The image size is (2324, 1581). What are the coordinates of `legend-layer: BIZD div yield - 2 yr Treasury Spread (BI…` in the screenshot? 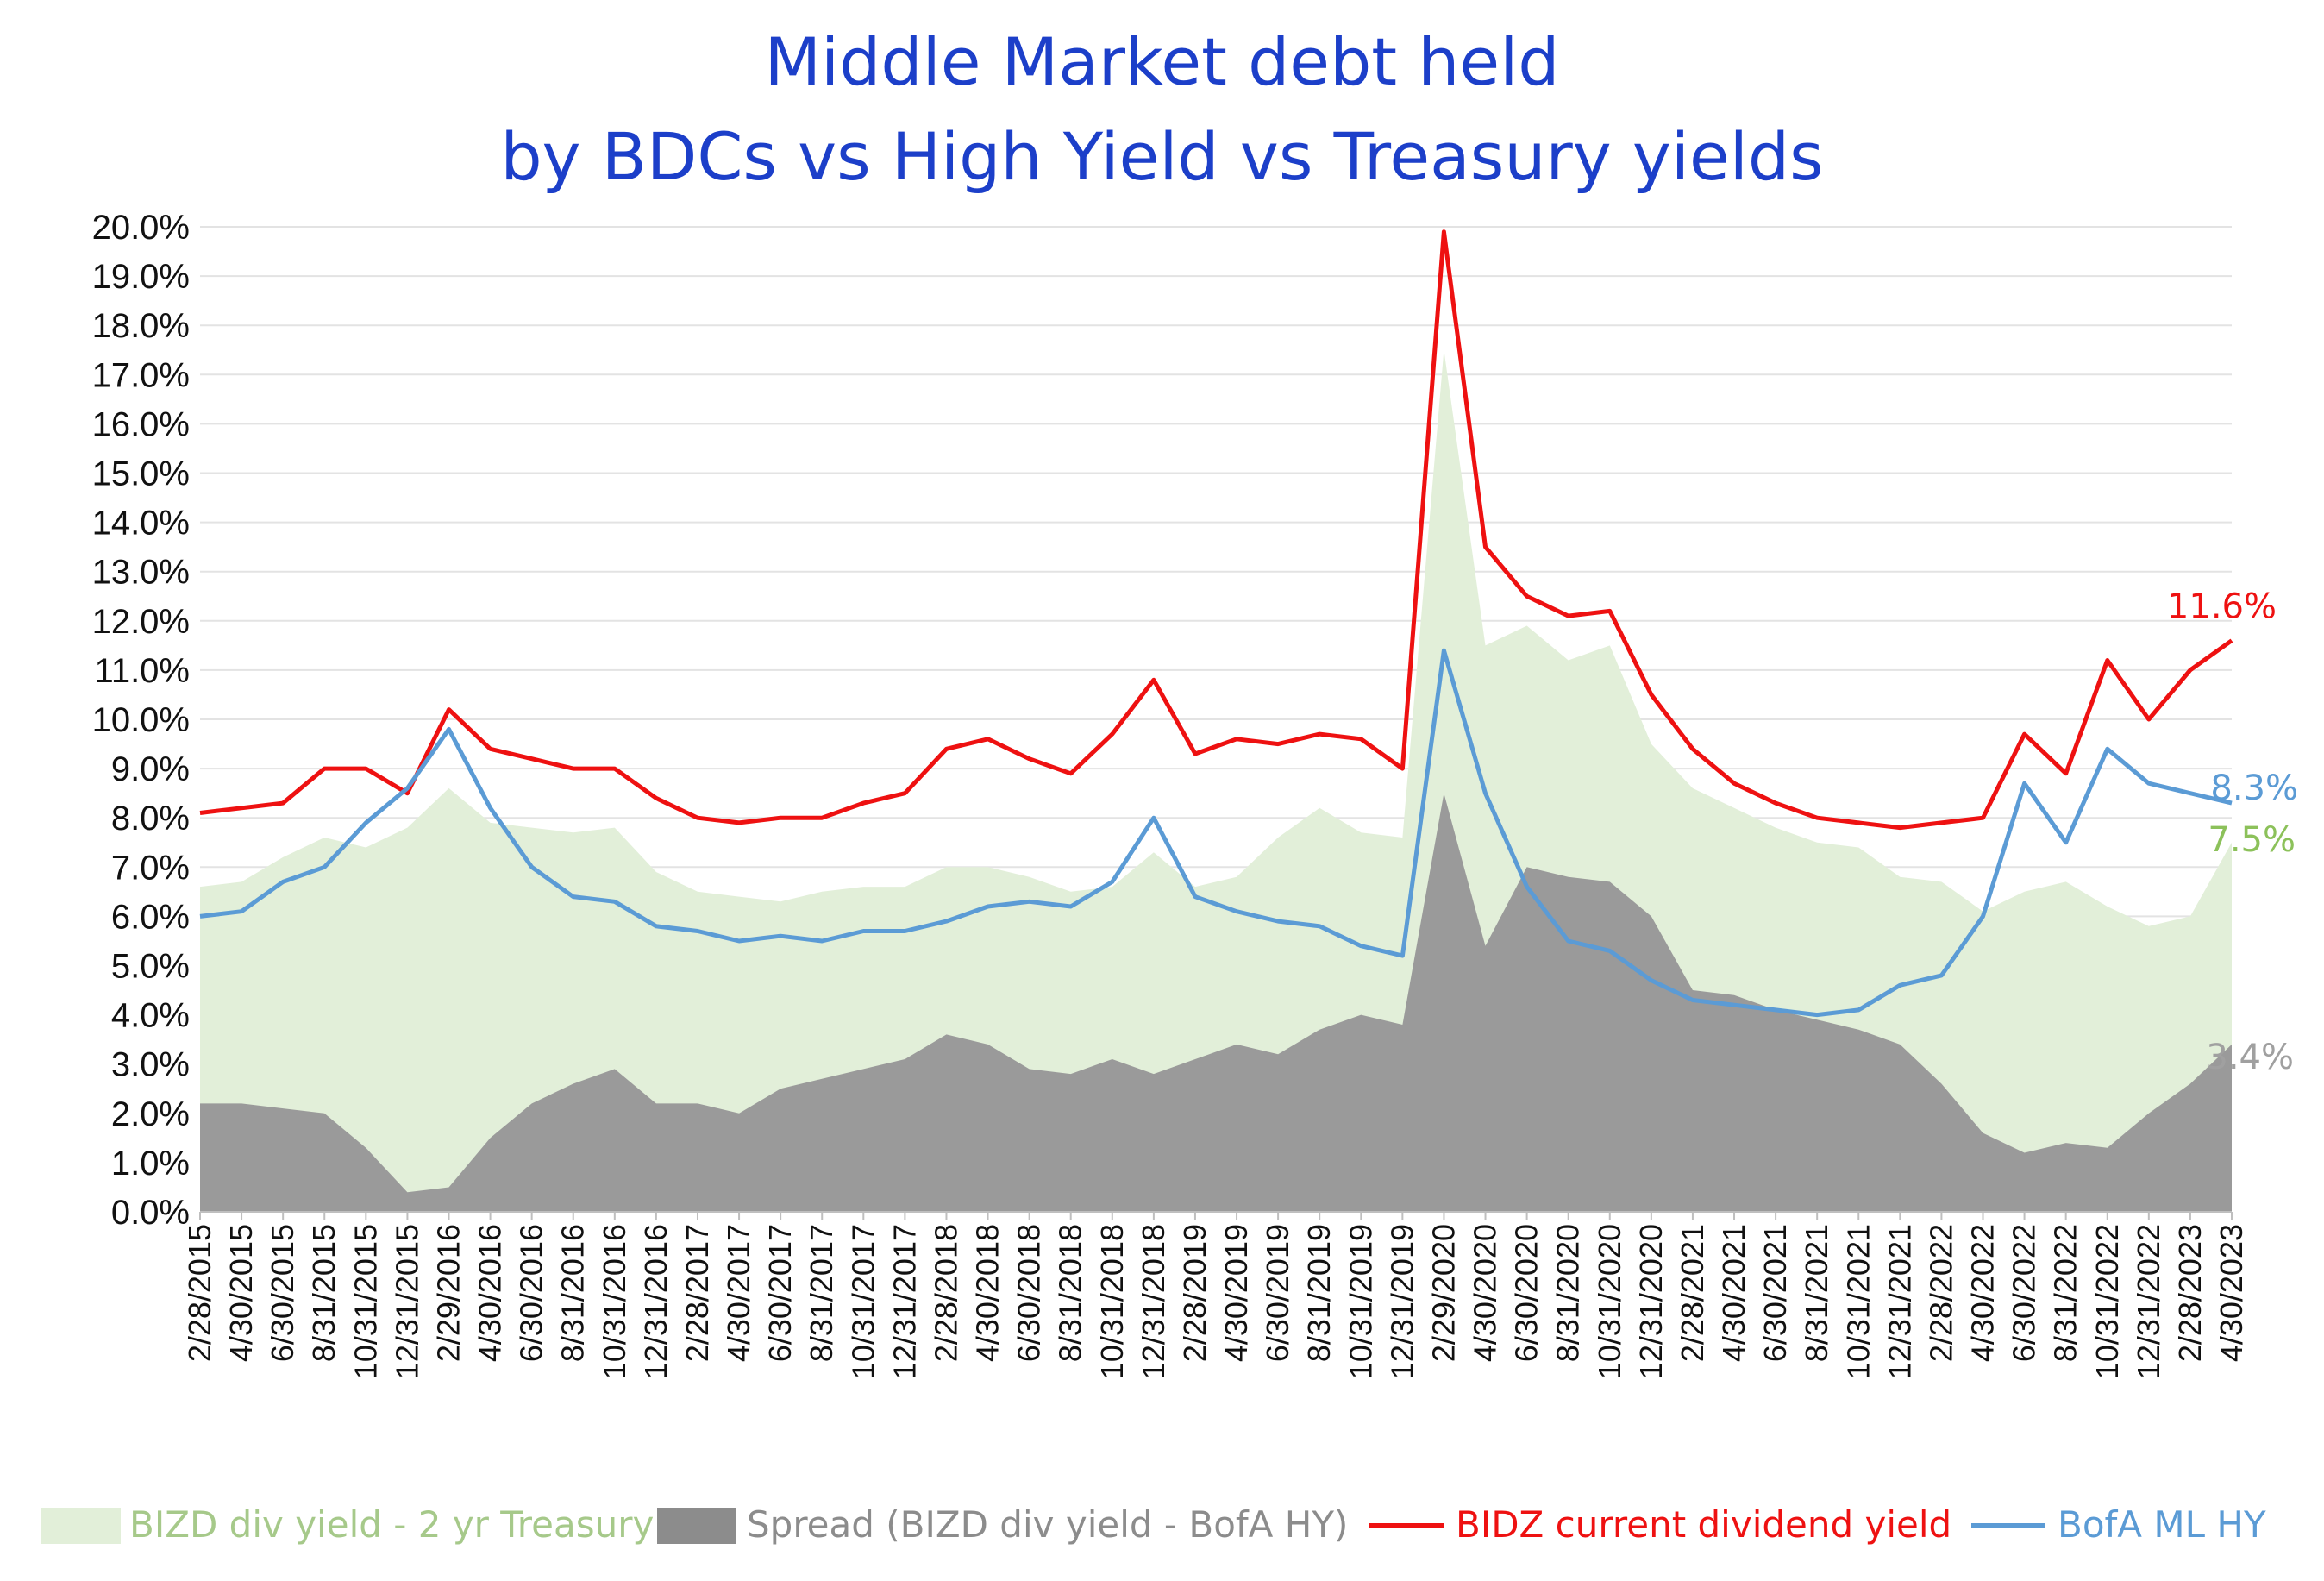 It's located at (1153, 1524).